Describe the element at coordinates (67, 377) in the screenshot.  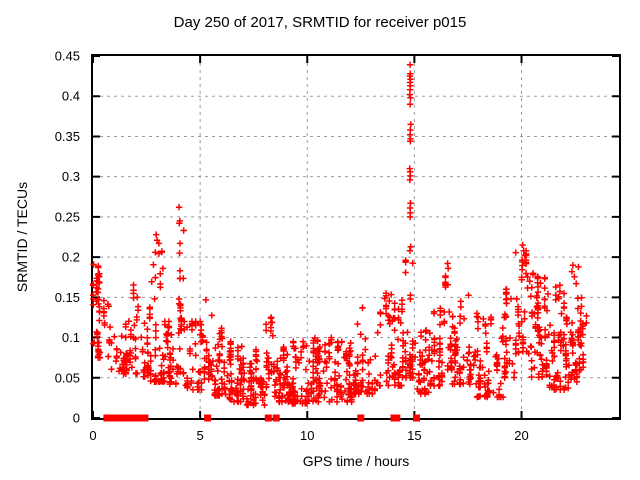
I see `y-tick-label: 0.05` at that location.